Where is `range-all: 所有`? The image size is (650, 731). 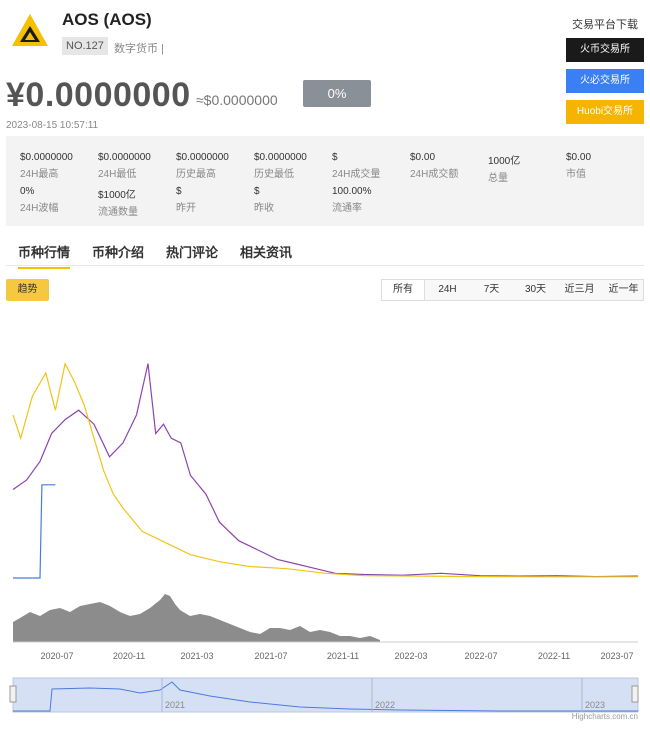
range-all: 所有 is located at coordinates (403, 290).